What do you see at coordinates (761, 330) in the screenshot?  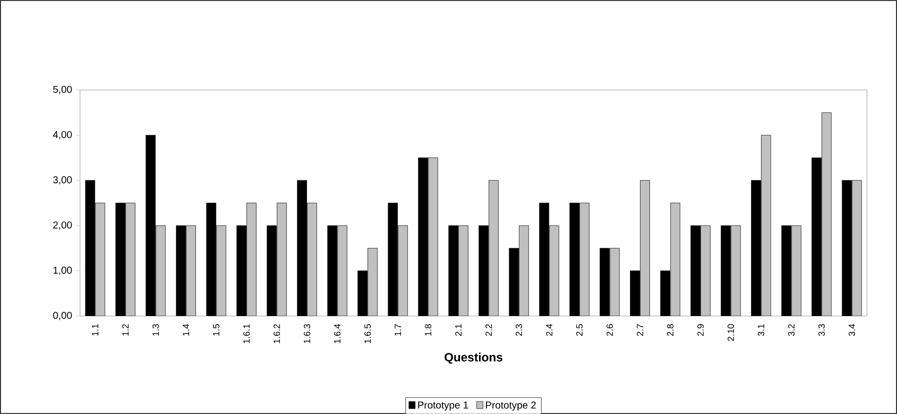 I see `x-tick-label: 3.1` at bounding box center [761, 330].